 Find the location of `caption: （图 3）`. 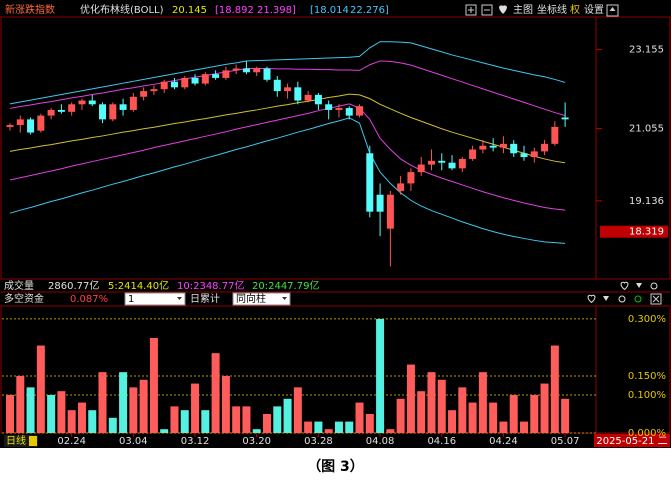

caption: （图 3） is located at coordinates (335, 467).